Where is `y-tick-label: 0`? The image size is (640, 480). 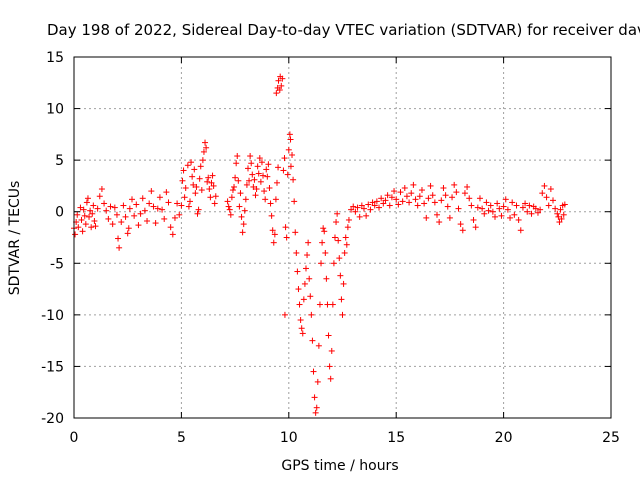 y-tick-label: 0 is located at coordinates (59, 213).